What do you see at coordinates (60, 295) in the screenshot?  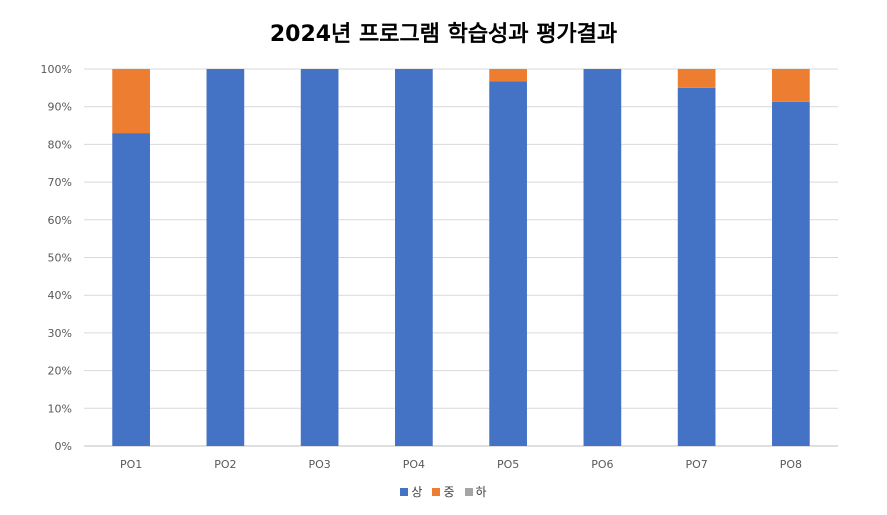 I see `y-tick-label: 40%` at bounding box center [60, 295].